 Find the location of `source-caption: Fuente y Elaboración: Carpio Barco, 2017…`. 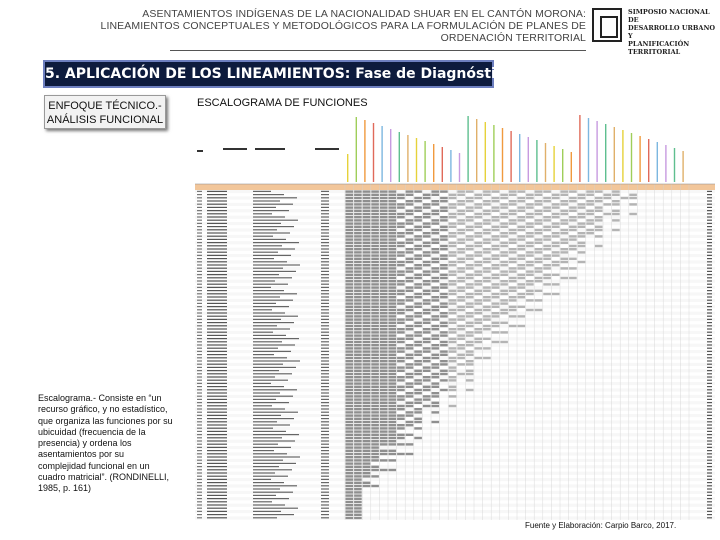

source-caption: Fuente y Elaboración: Carpio Barco, 2017… is located at coordinates (601, 525).